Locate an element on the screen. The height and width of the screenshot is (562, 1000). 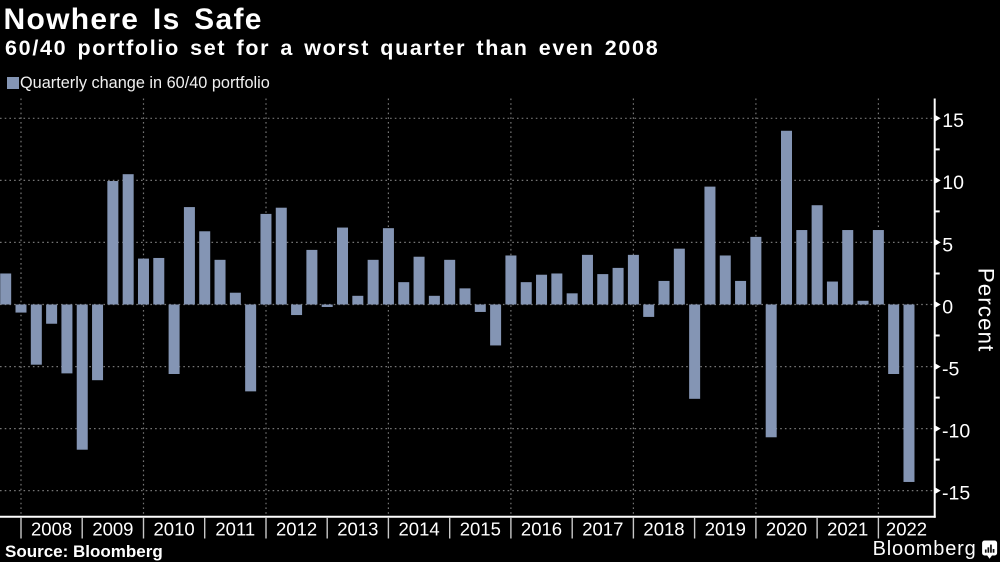
svg-text: -5 is located at coordinates (950, 369).